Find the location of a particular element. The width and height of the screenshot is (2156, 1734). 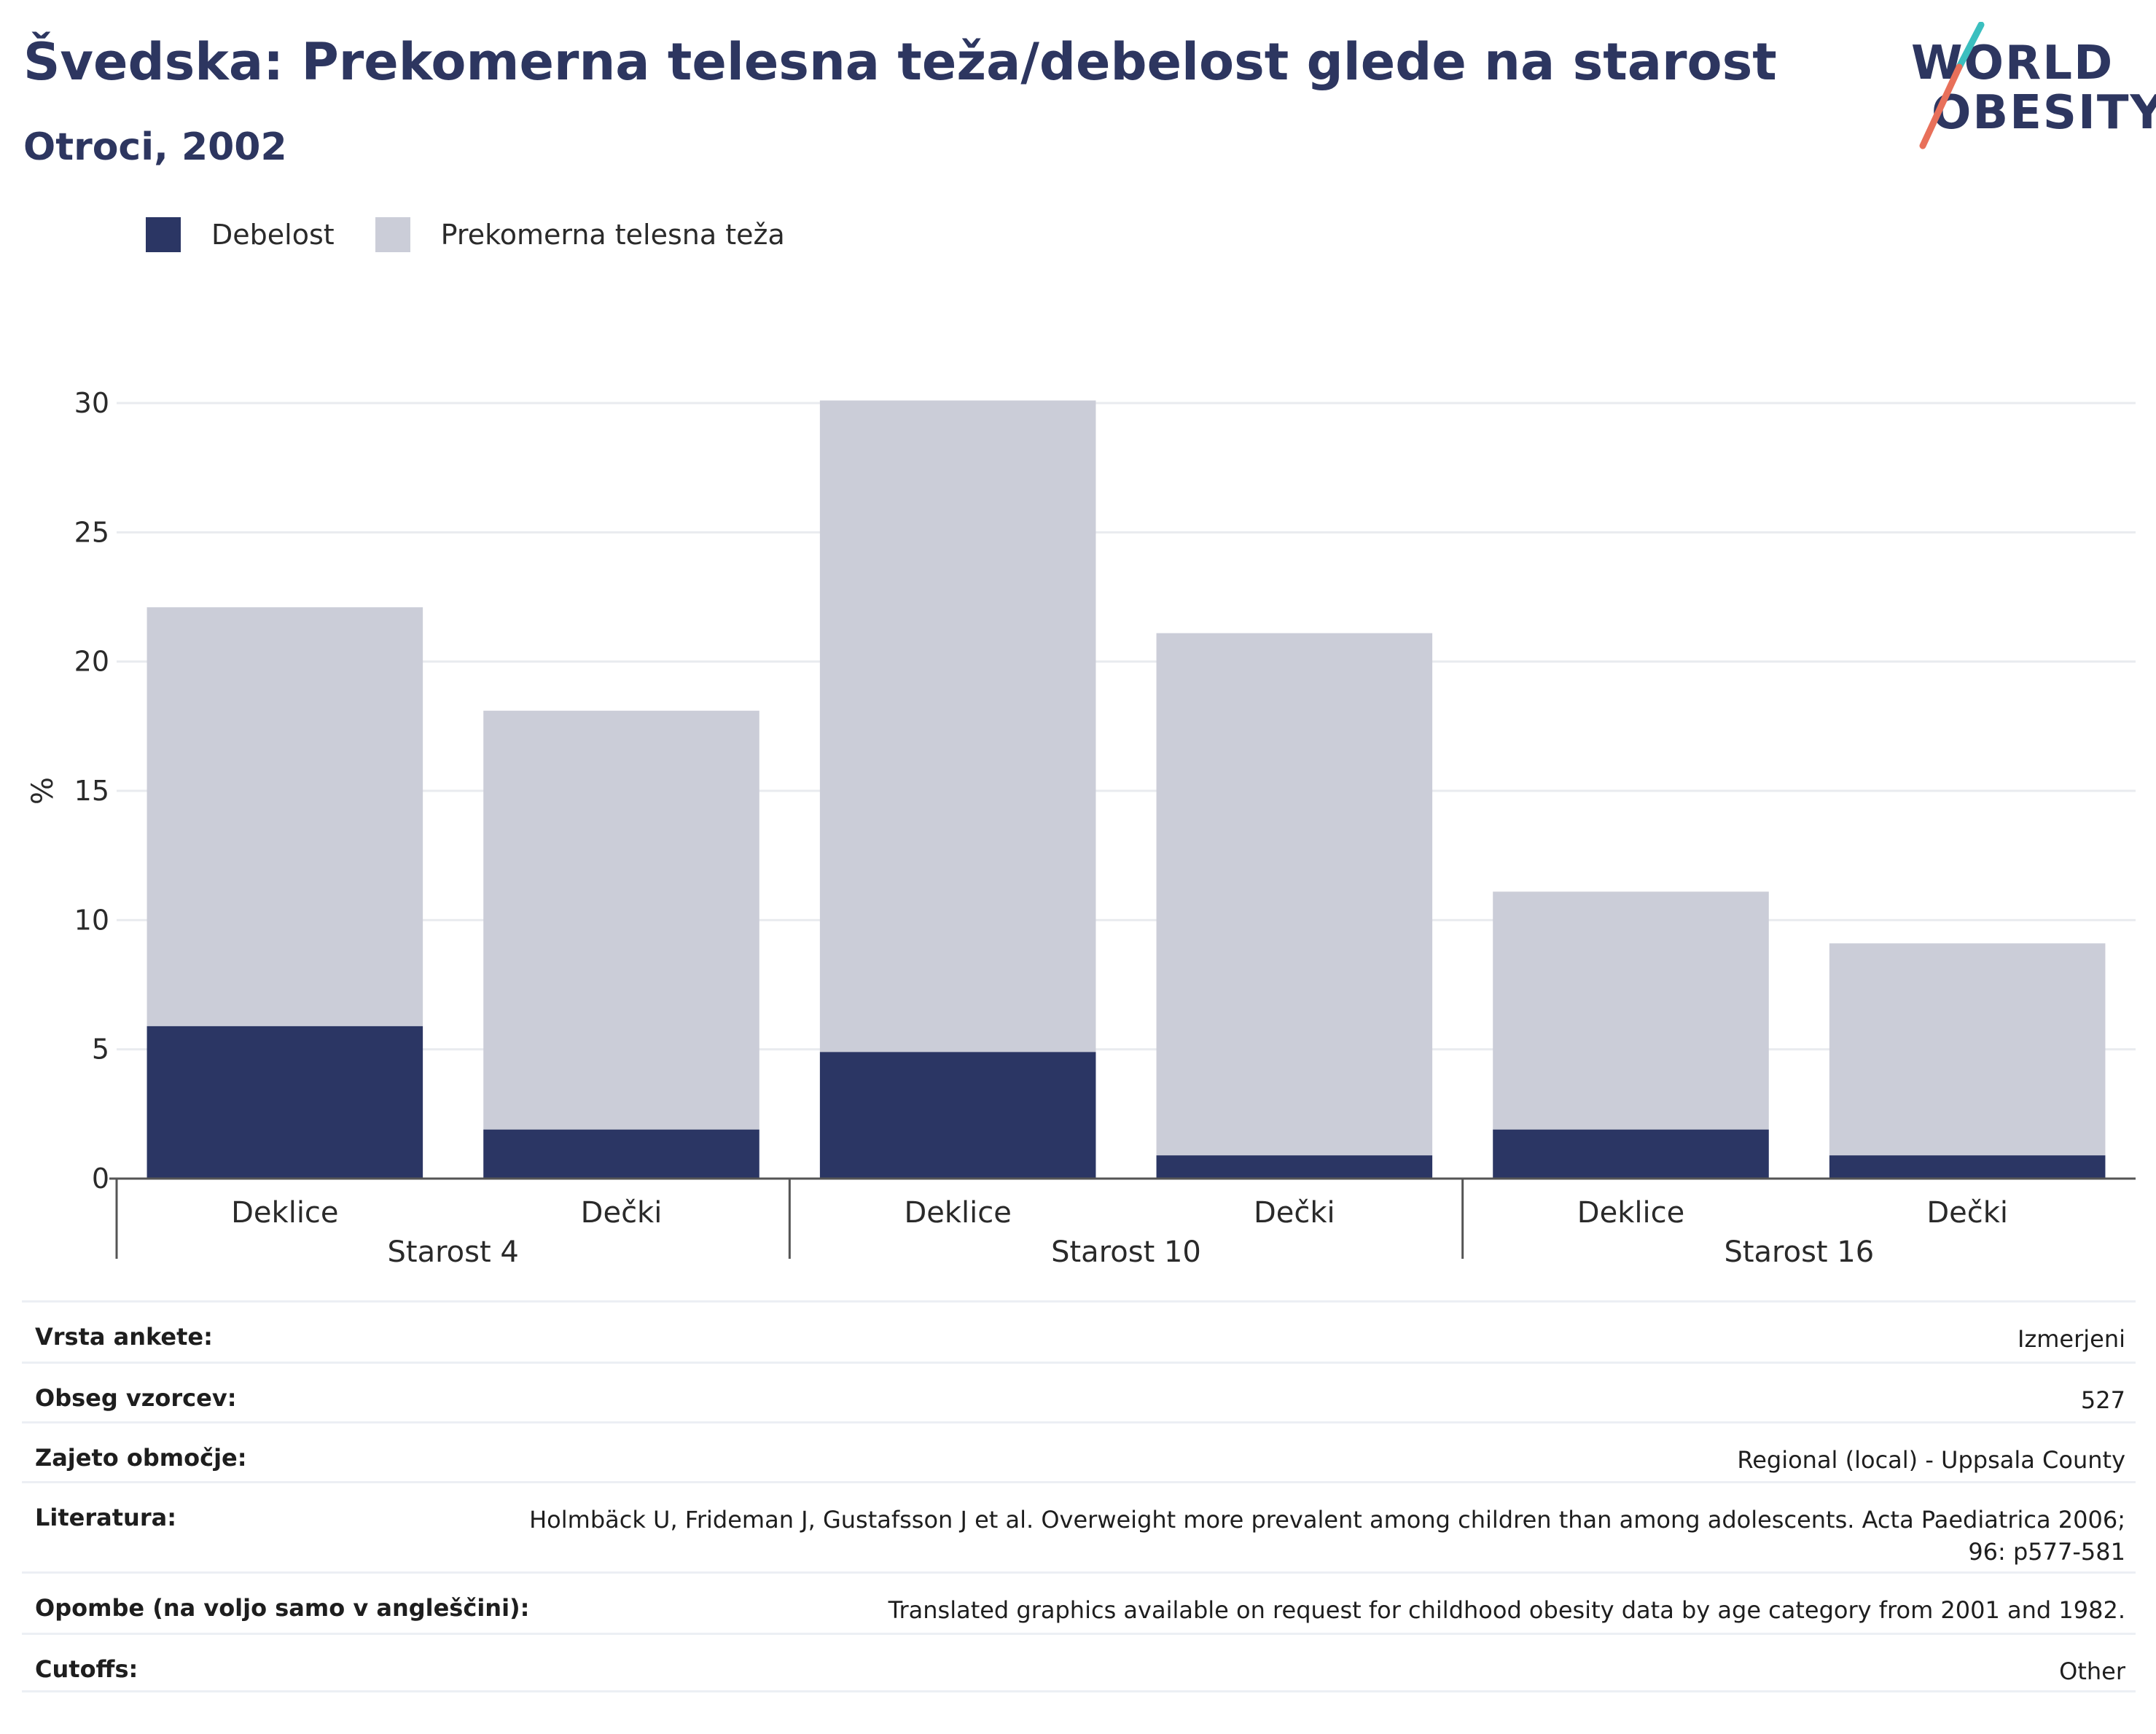

legend-label-overweight: Prekomerna telesna teža is located at coordinates (612, 235).